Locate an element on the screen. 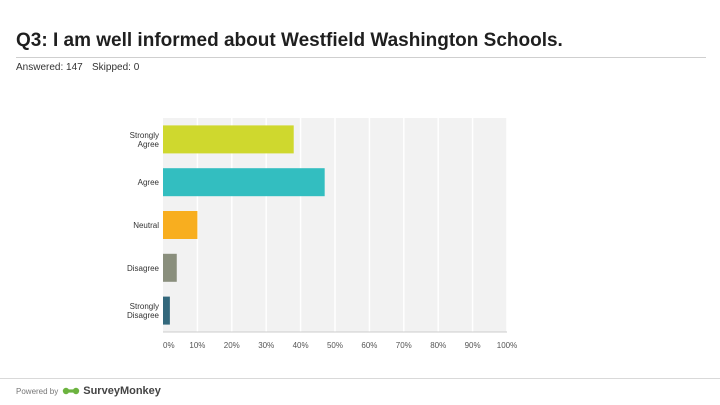  footer: Powered by SurveyMonkey is located at coordinates (88, 391).